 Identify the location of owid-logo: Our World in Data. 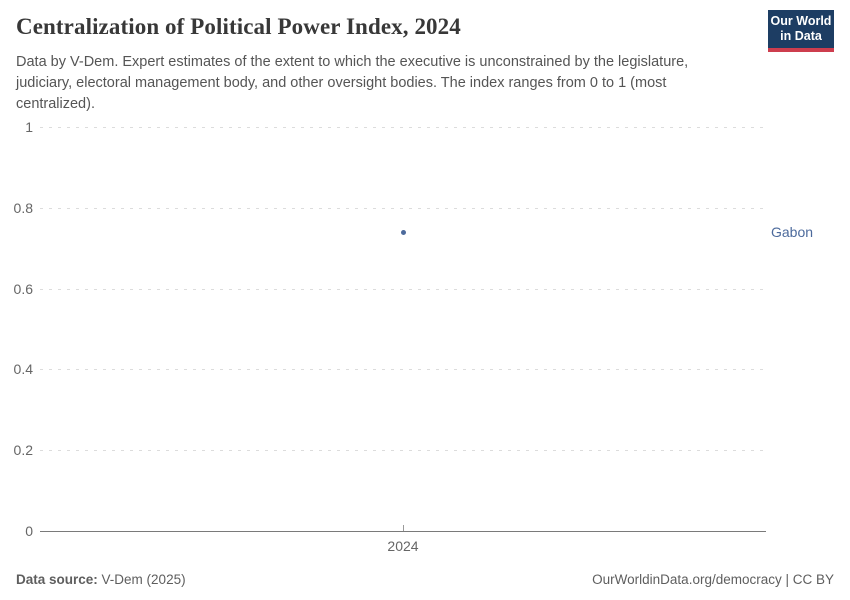
(801, 31).